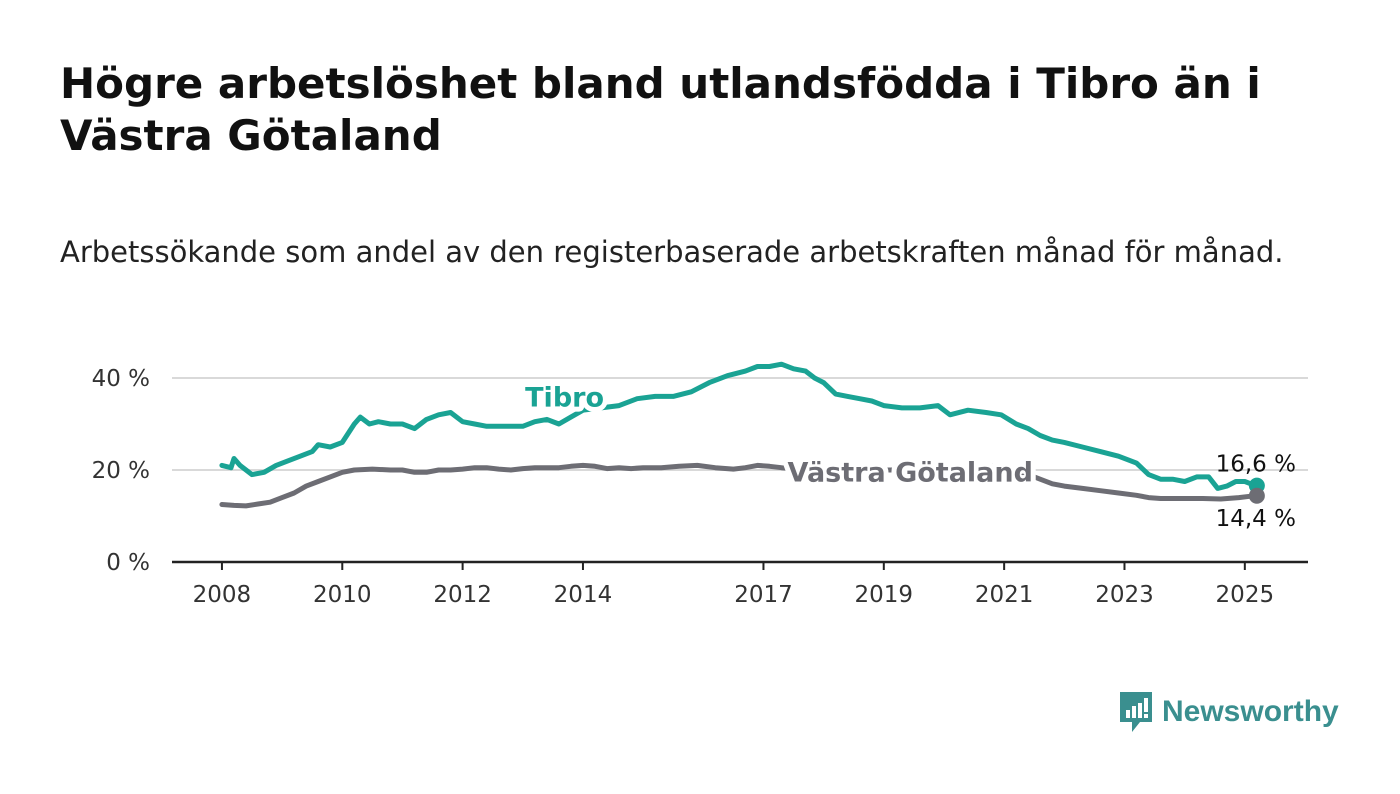 This screenshot has width=1400, height=794. I want to click on newsworthy-logo-icon, so click(1136, 712).